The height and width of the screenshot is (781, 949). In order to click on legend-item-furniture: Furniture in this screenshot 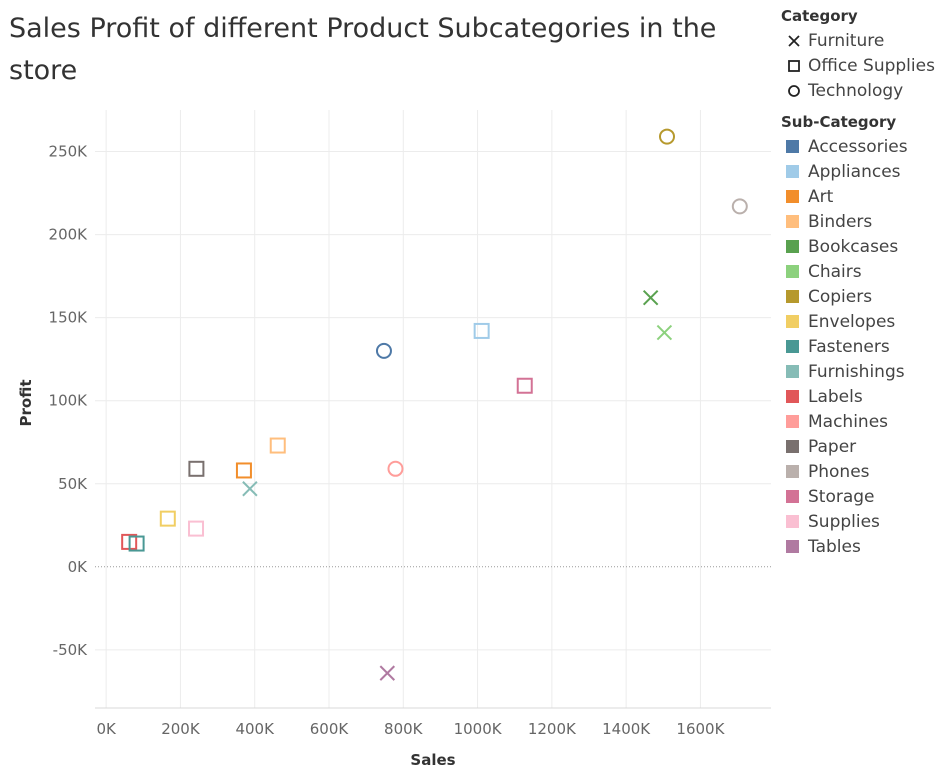, I will do `click(864, 40)`.